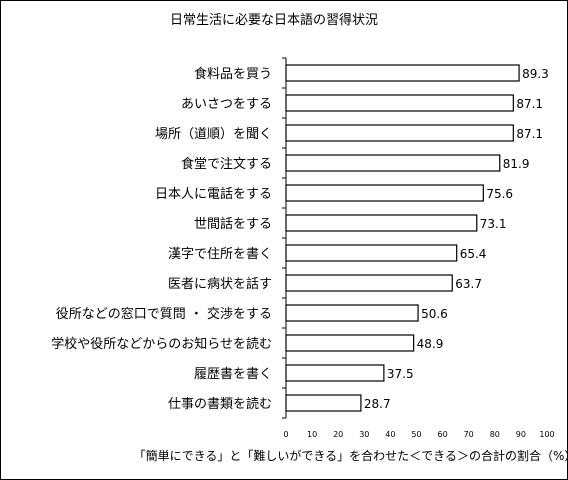 Image resolution: width=568 pixels, height=480 pixels. I want to click on value-label: 63.7, so click(468, 284).